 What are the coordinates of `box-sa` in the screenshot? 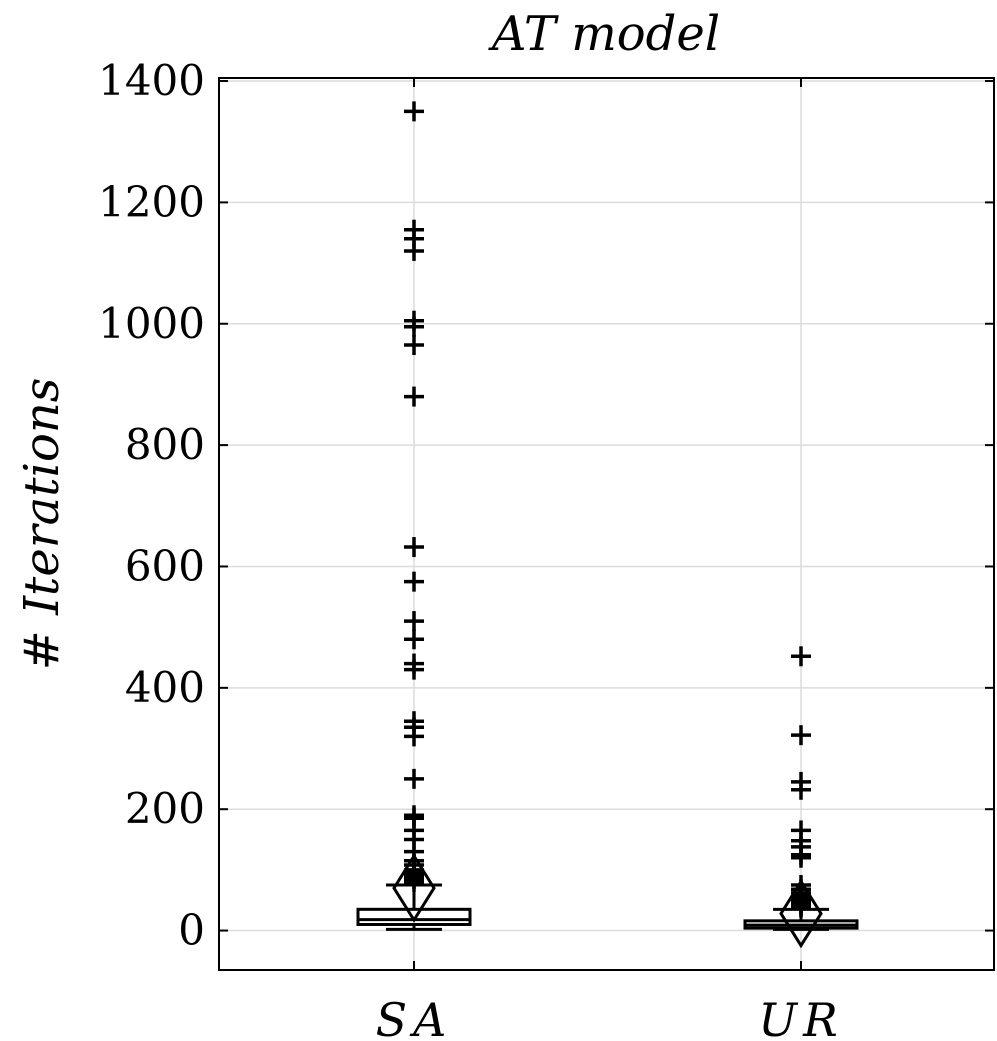 It's located at (414, 516).